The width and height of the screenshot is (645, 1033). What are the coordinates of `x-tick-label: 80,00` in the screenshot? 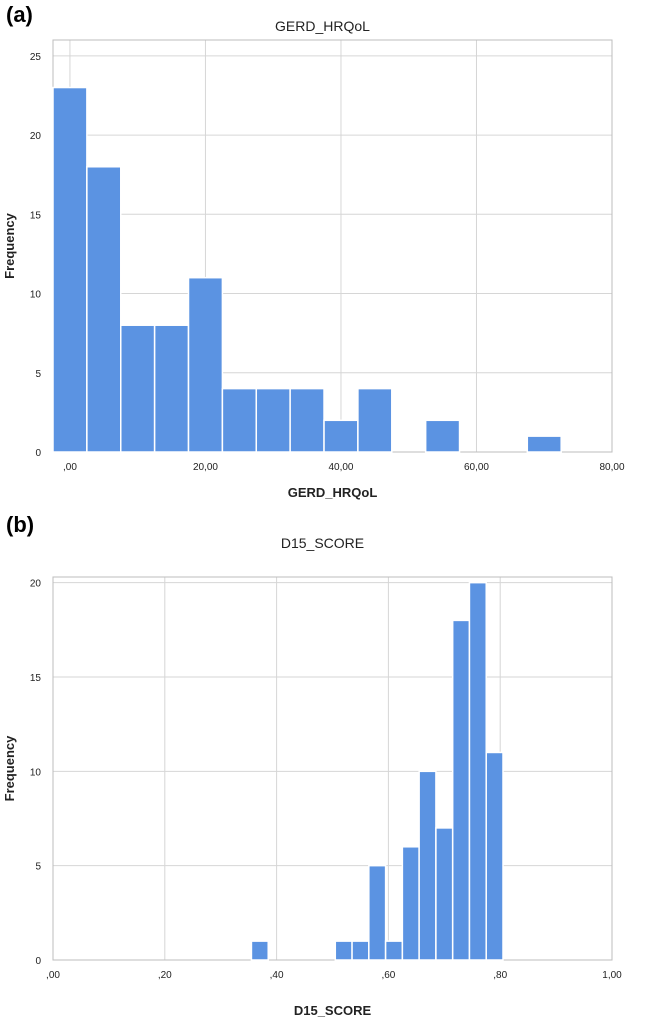 It's located at (611, 467).